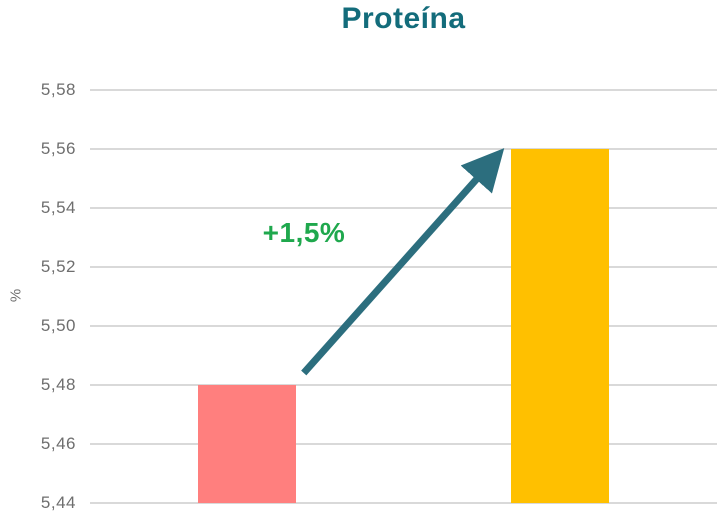 This screenshot has width=728, height=516. What do you see at coordinates (58, 443) in the screenshot?
I see `y-tick-label: 5,46` at bounding box center [58, 443].